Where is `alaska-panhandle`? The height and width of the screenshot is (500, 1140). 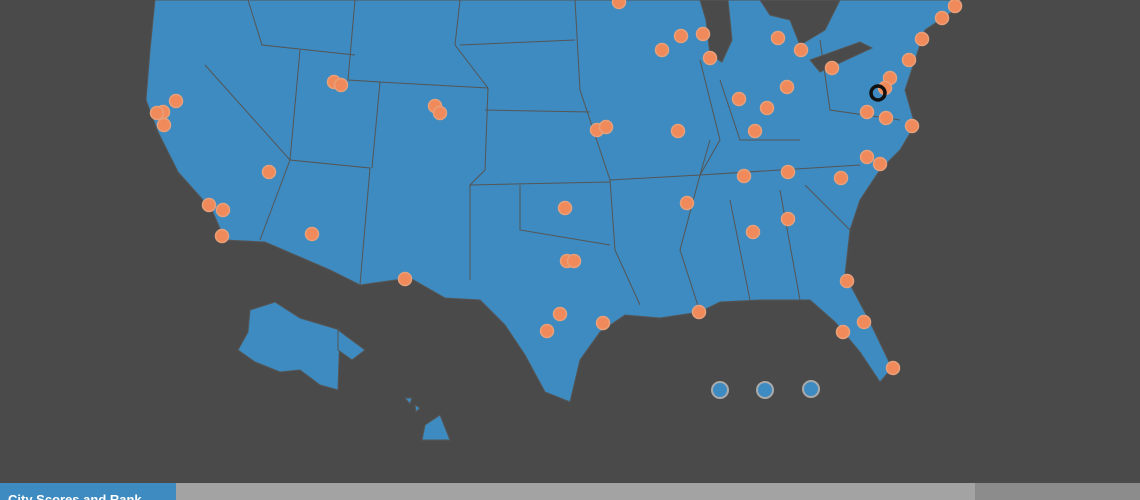
alaska-panhandle is located at coordinates (351, 345).